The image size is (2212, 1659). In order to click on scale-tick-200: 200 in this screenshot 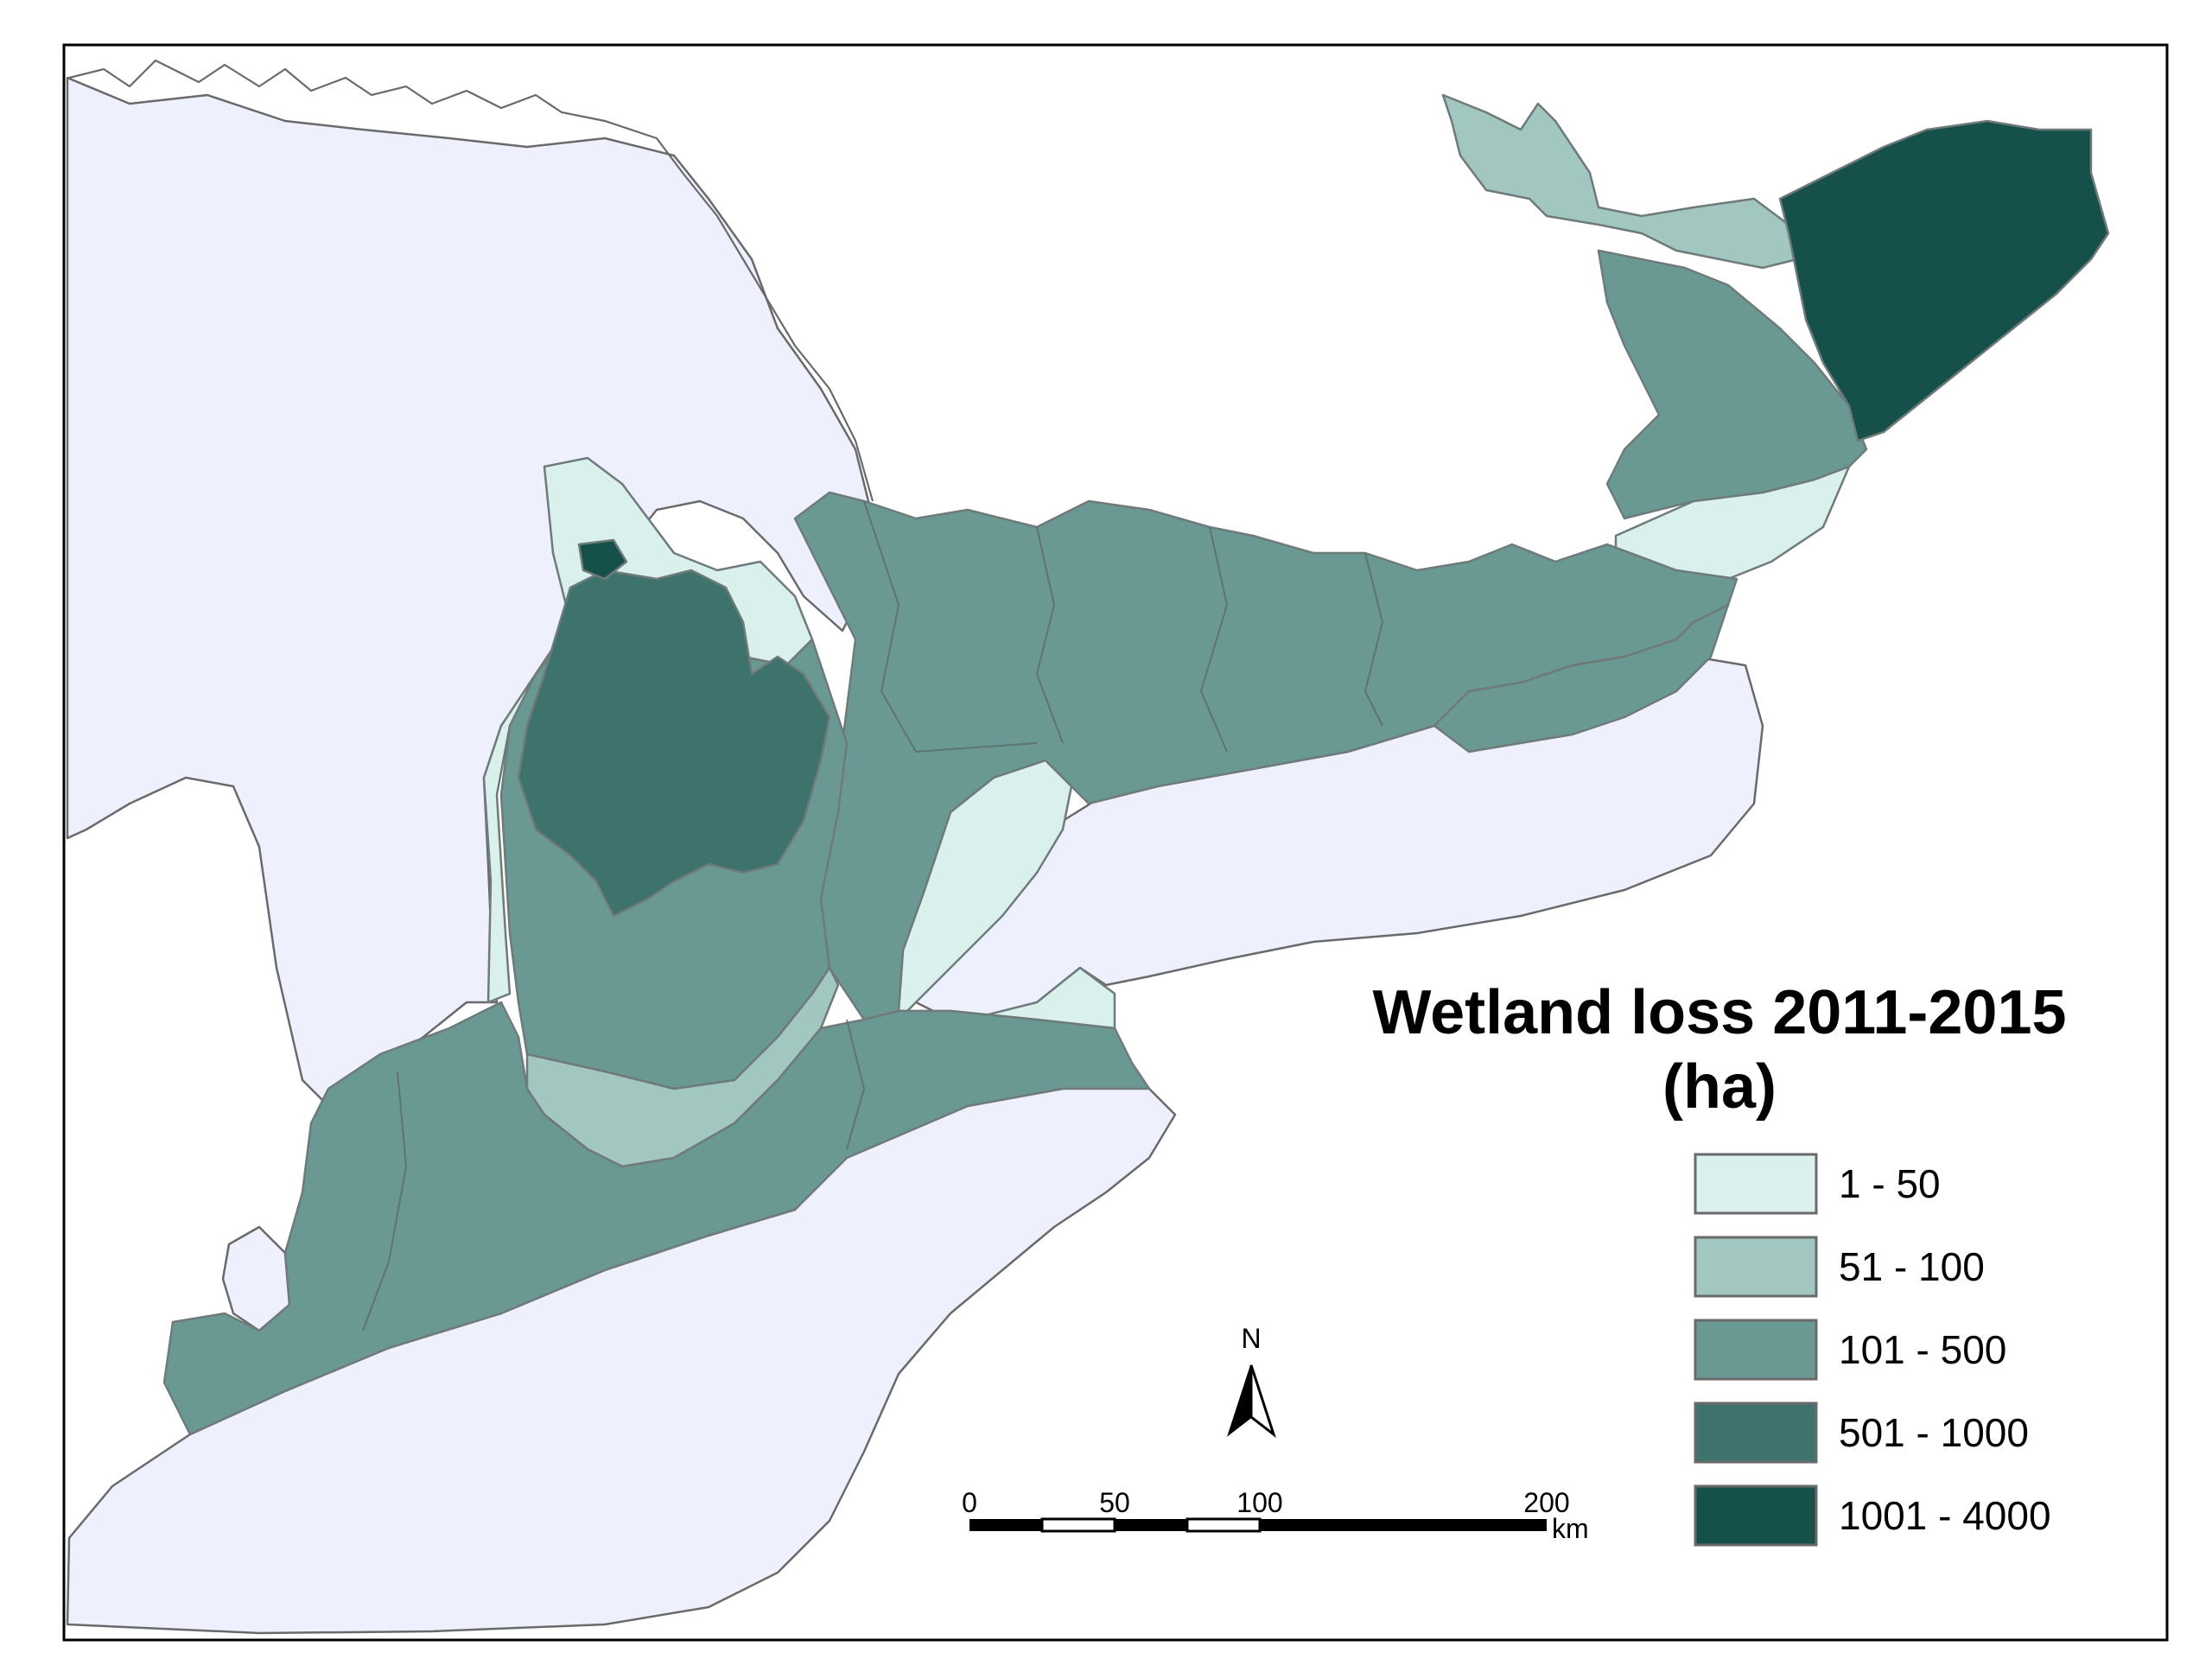, I will do `click(1546, 1502)`.